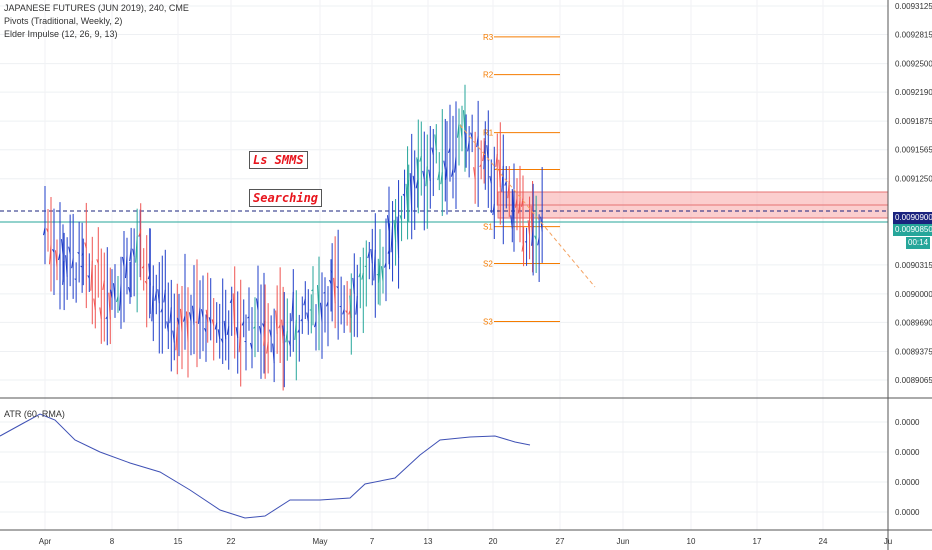  What do you see at coordinates (61, 34) in the screenshot?
I see `elder-impulse-label: Elder Impulse (12, 26, 9, 13)` at bounding box center [61, 34].